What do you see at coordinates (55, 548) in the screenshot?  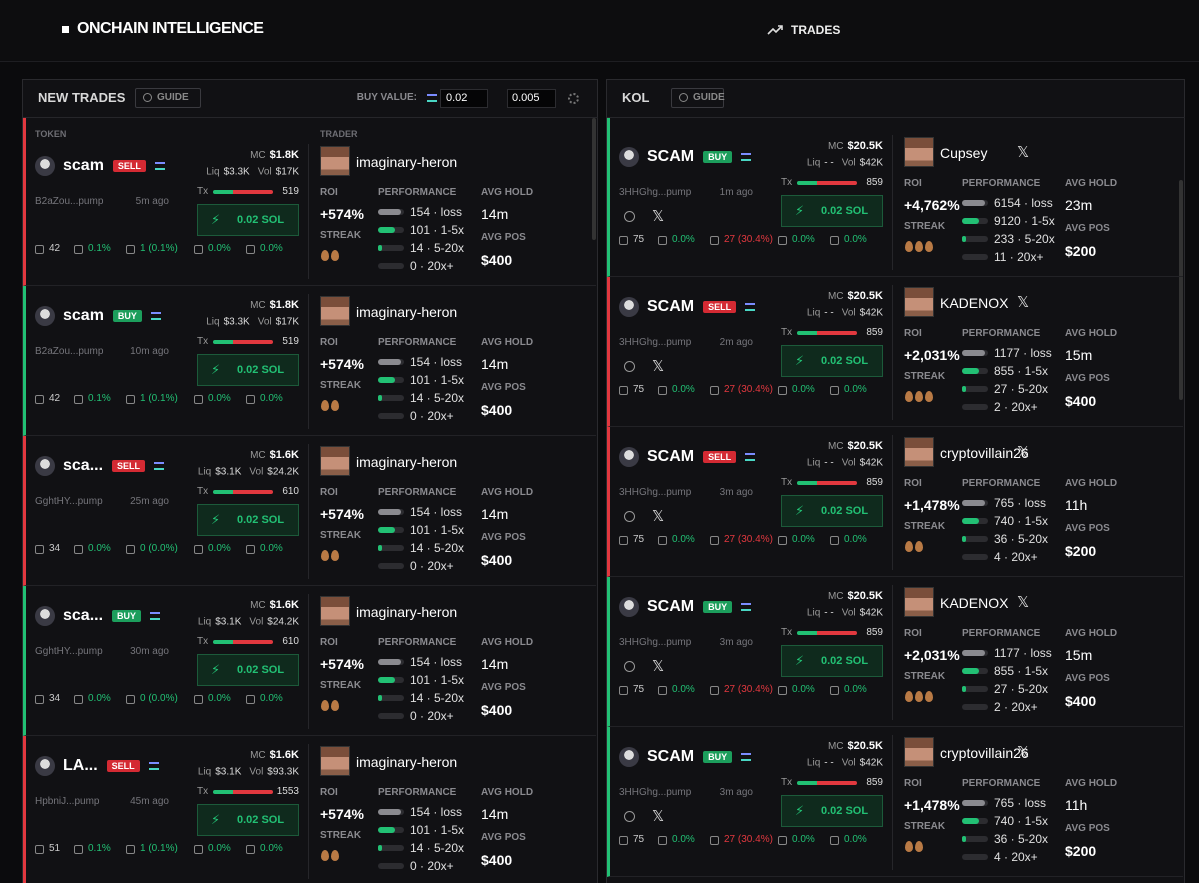 I see `stat-value: 34` at bounding box center [55, 548].